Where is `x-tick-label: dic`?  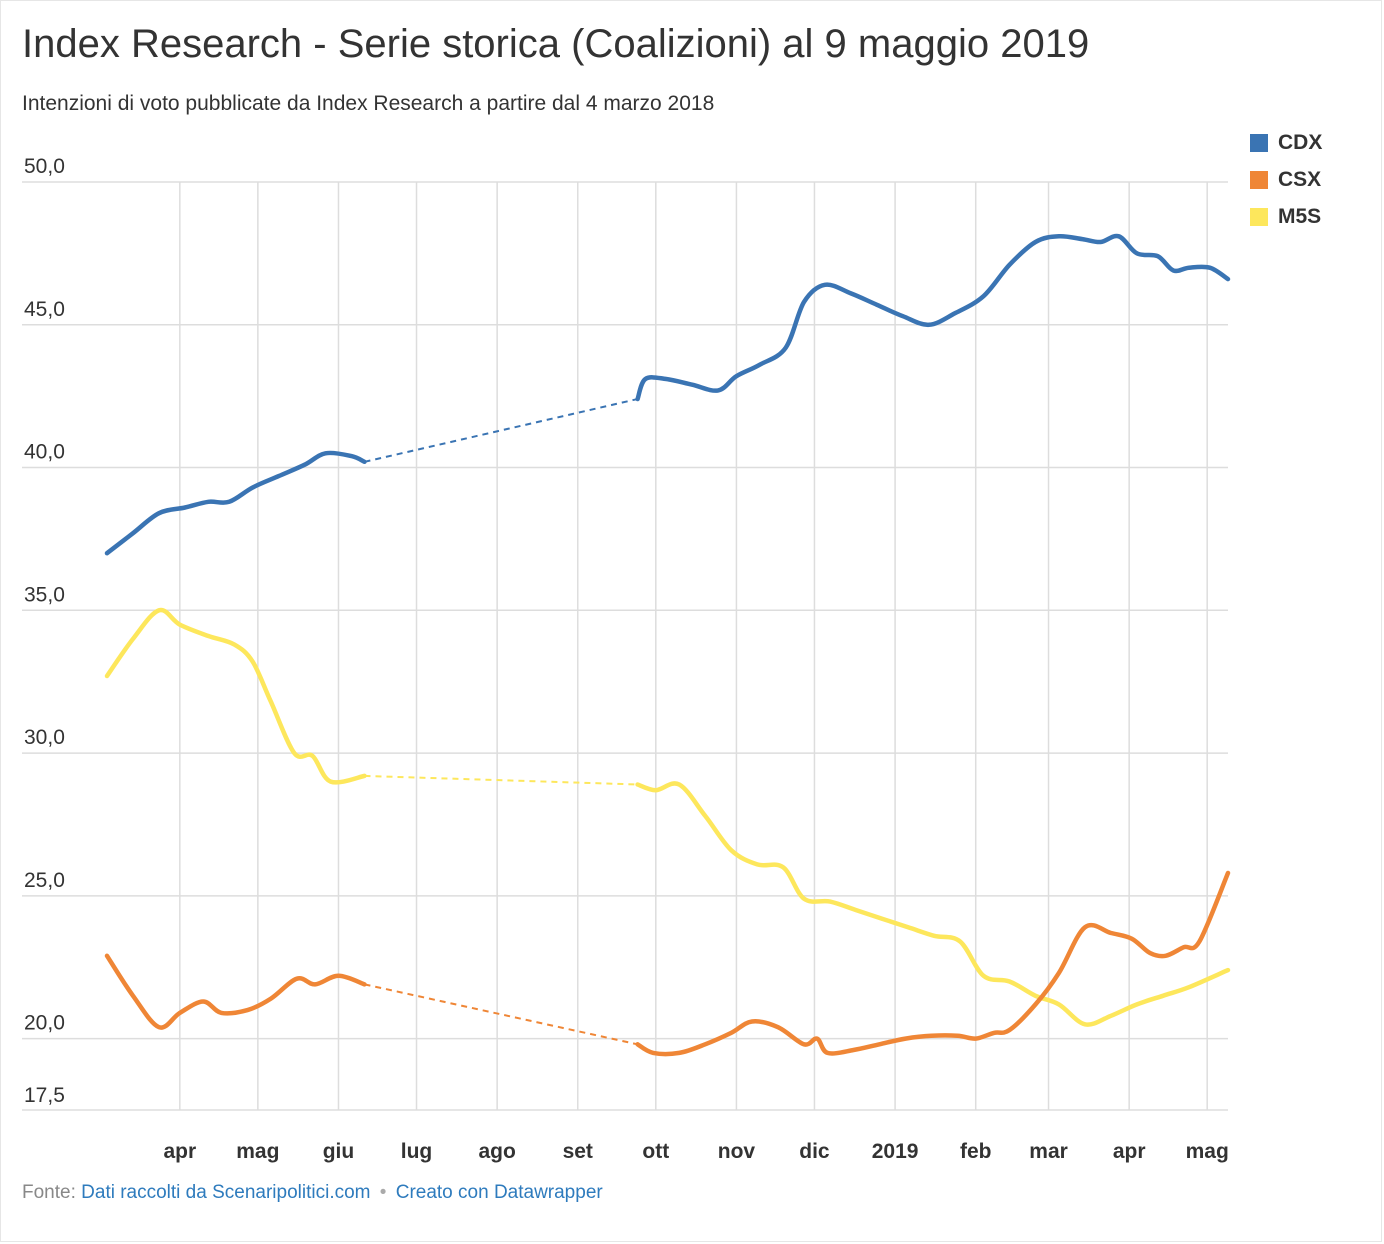
x-tick-label: dic is located at coordinates (814, 1151).